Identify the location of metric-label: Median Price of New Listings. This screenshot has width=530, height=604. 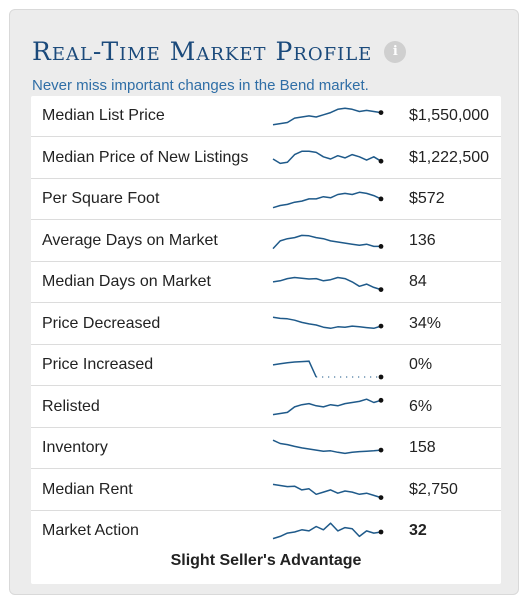
(145, 157).